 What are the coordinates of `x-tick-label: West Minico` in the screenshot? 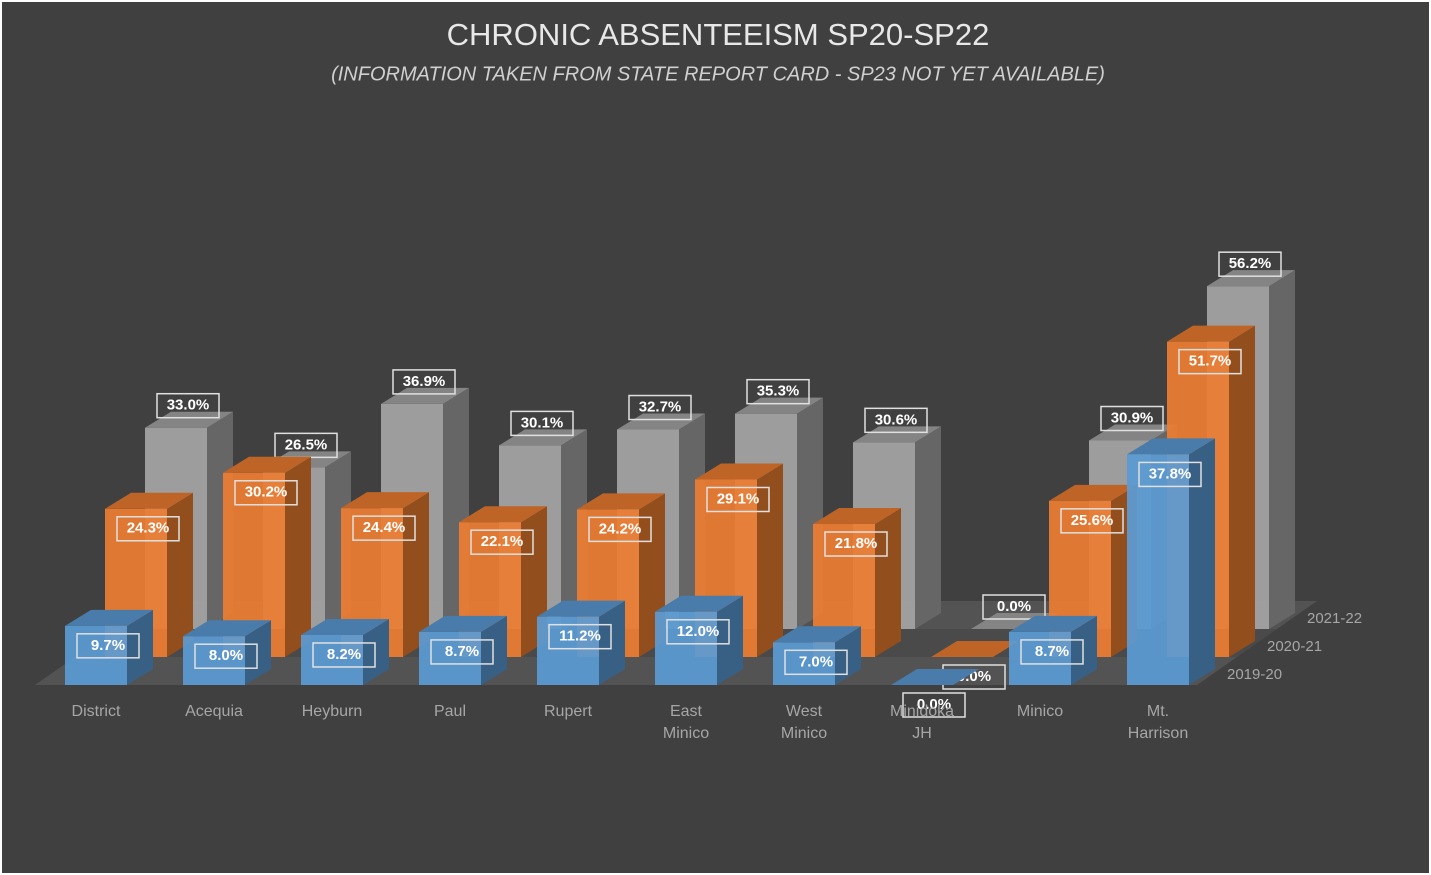 It's located at (804, 722).